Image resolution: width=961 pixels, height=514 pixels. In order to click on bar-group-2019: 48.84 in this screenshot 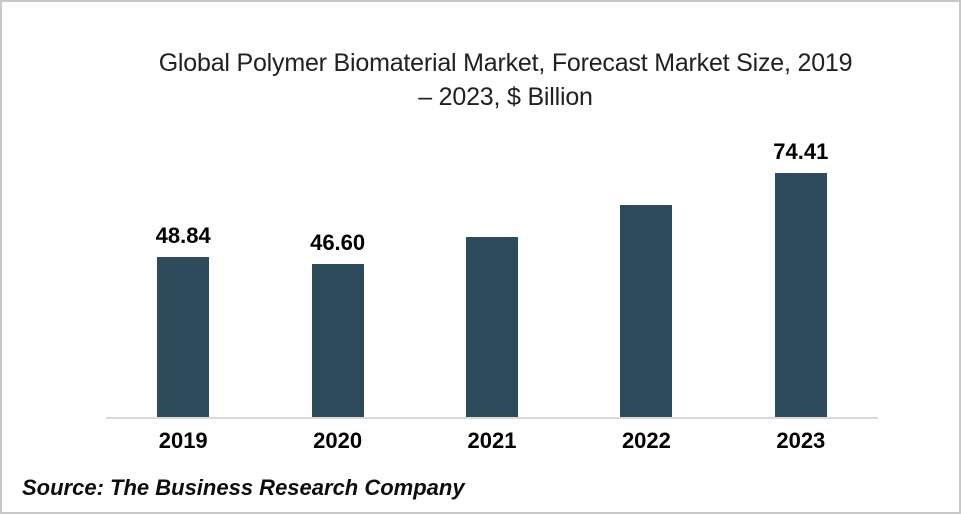, I will do `click(183, 320)`.